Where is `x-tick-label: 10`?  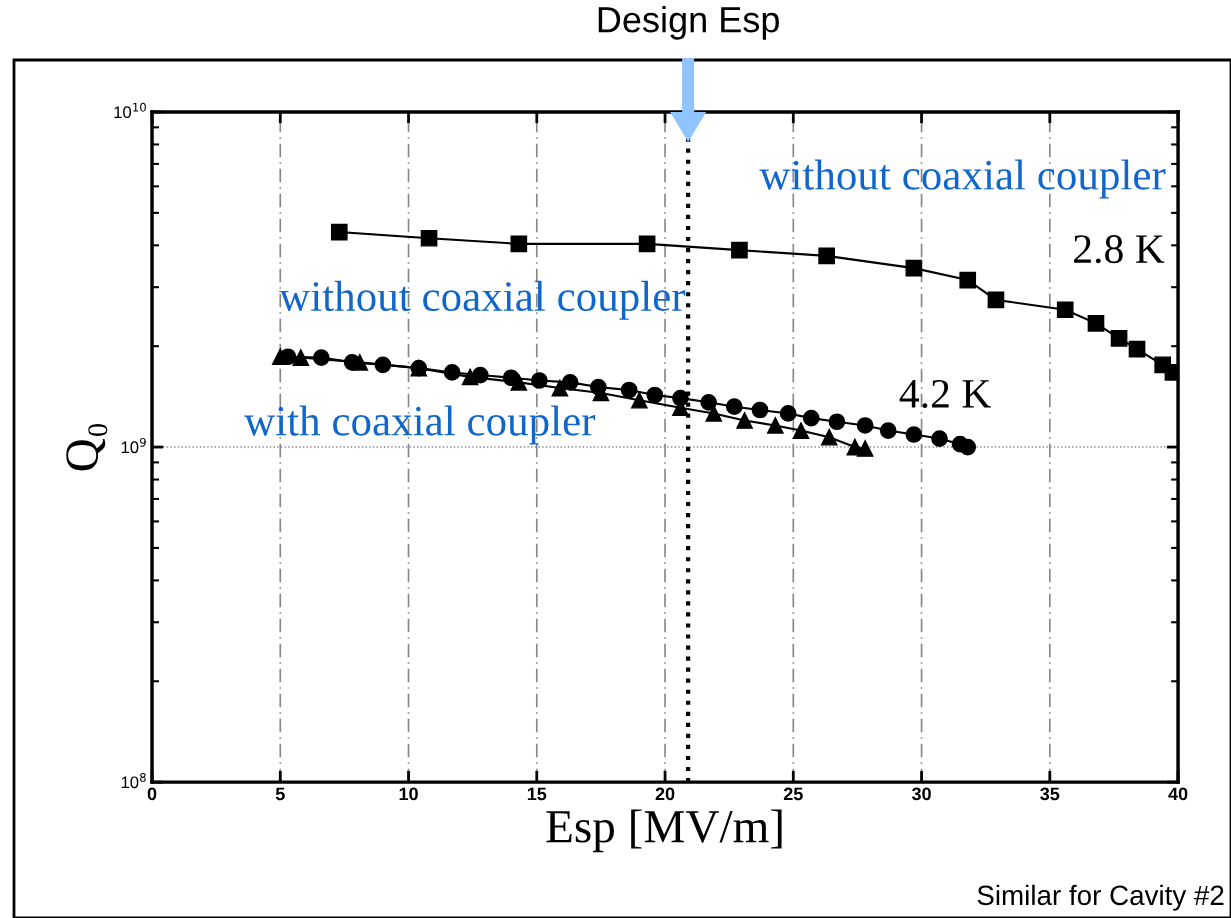 x-tick-label: 10 is located at coordinates (408, 794).